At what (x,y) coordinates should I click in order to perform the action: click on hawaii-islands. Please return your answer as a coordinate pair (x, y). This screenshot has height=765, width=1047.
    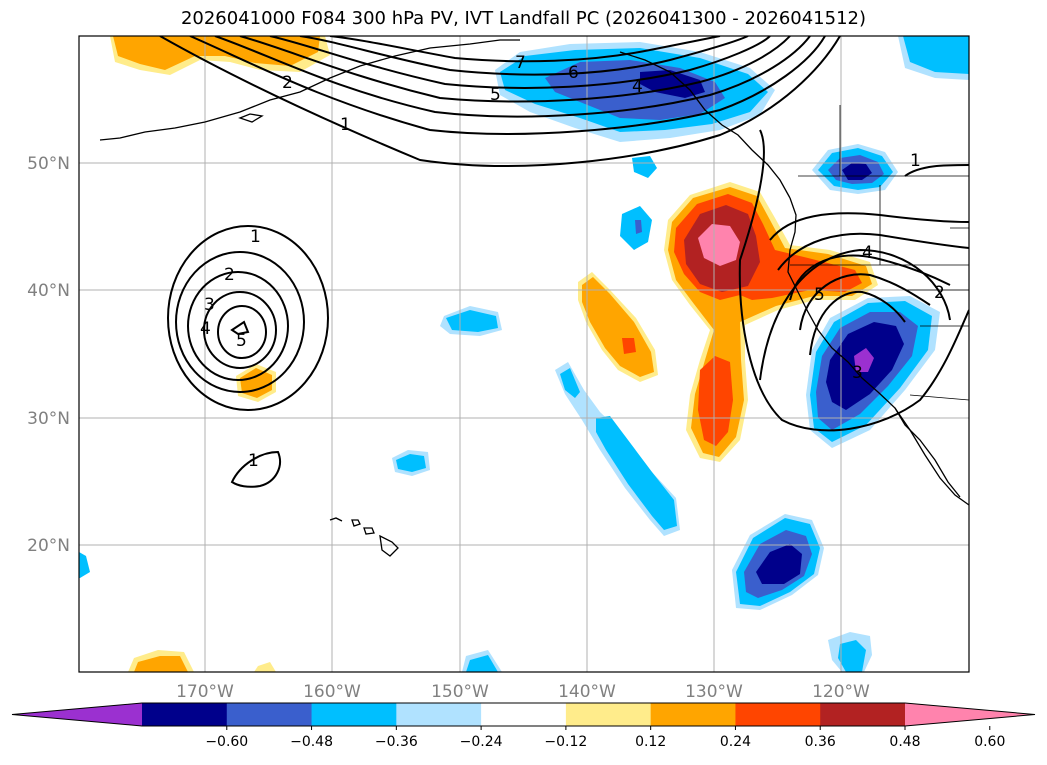
    Looking at the image, I should click on (364, 537).